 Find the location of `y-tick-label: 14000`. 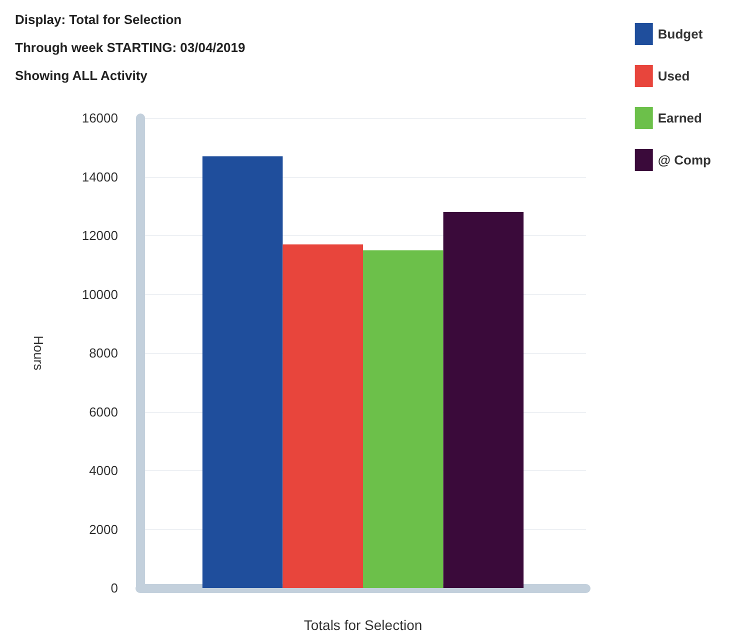

y-tick-label: 14000 is located at coordinates (100, 176).